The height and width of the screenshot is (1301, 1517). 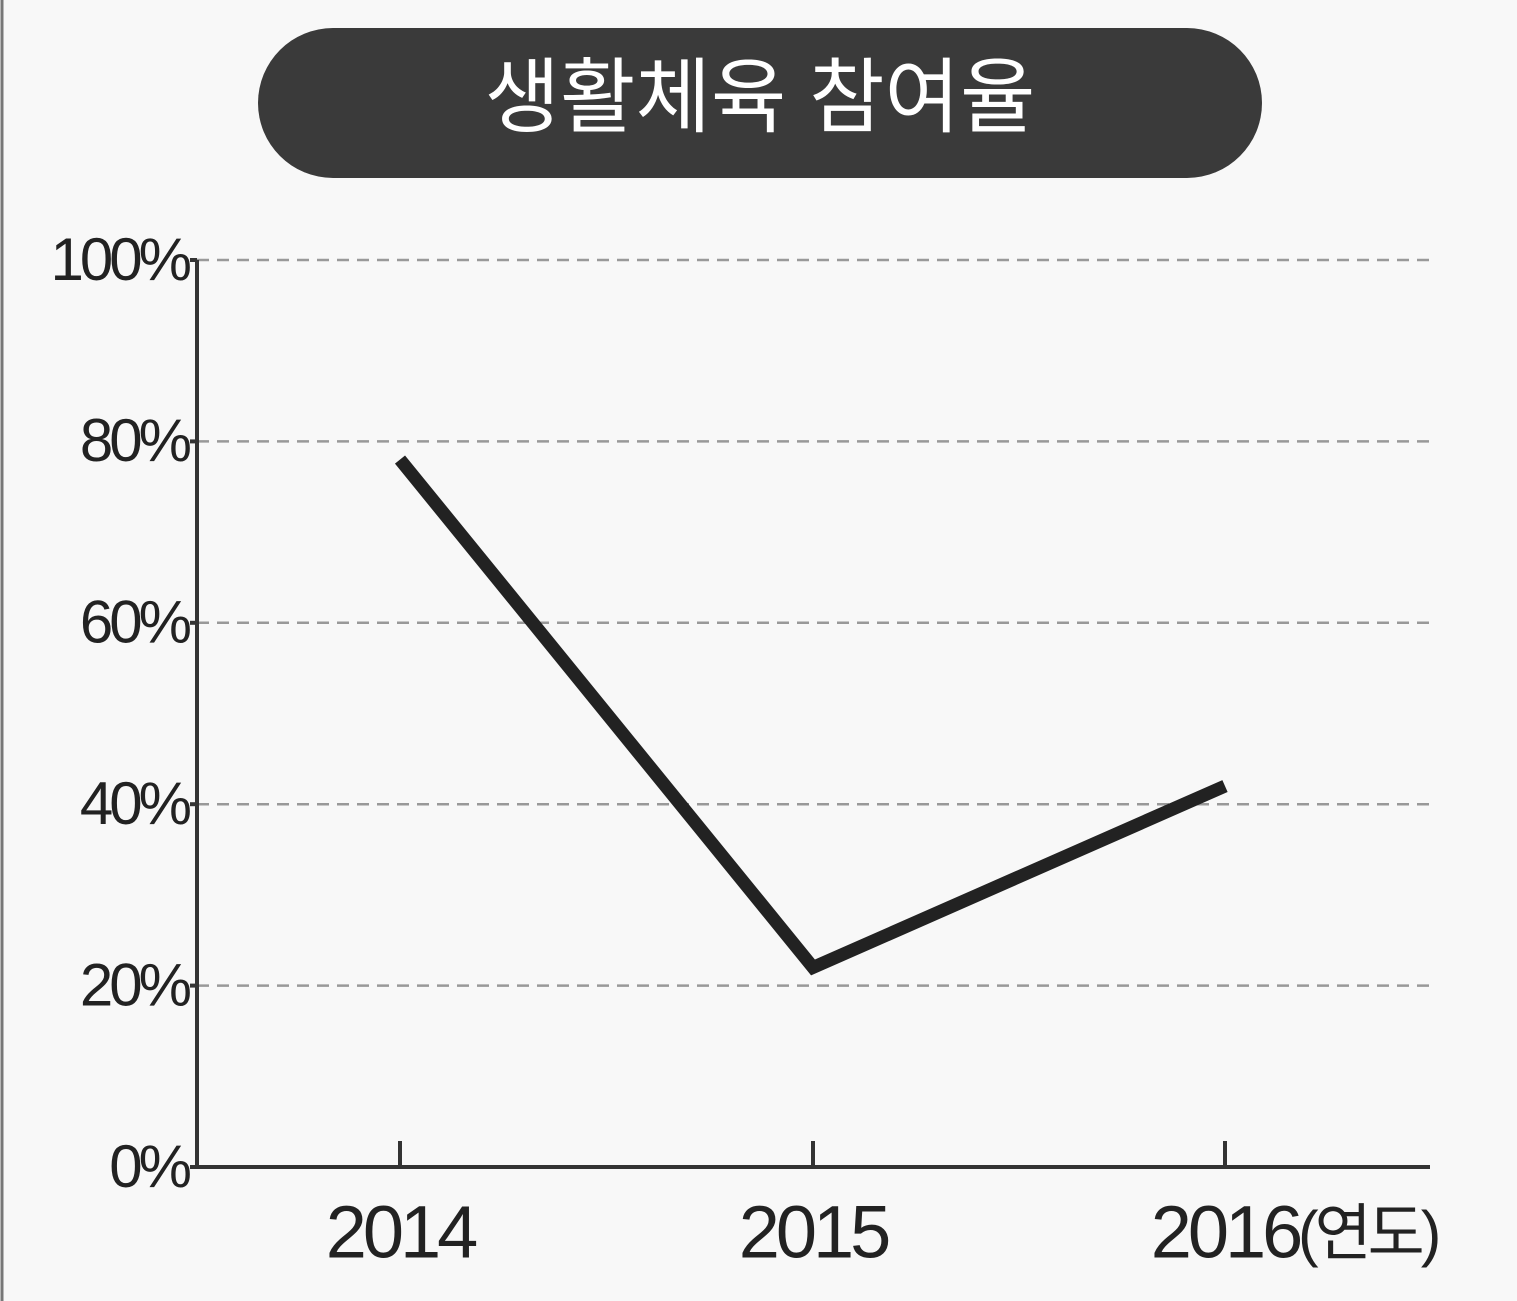 I want to click on y-tick-label: 60%, so click(x=135, y=622).